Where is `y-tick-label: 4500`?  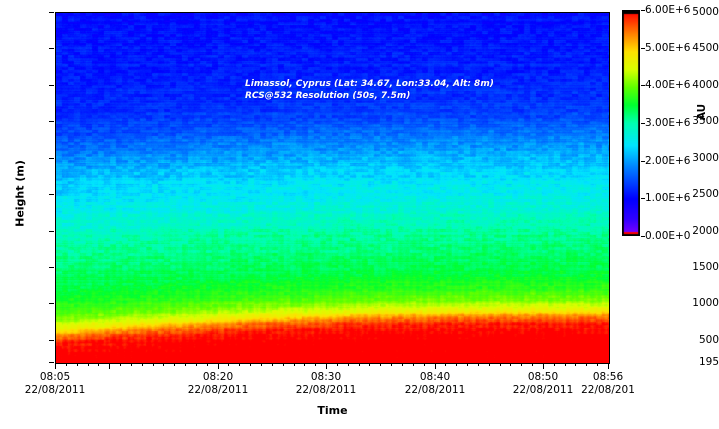 y-tick-label: 4500 is located at coordinates (705, 48).